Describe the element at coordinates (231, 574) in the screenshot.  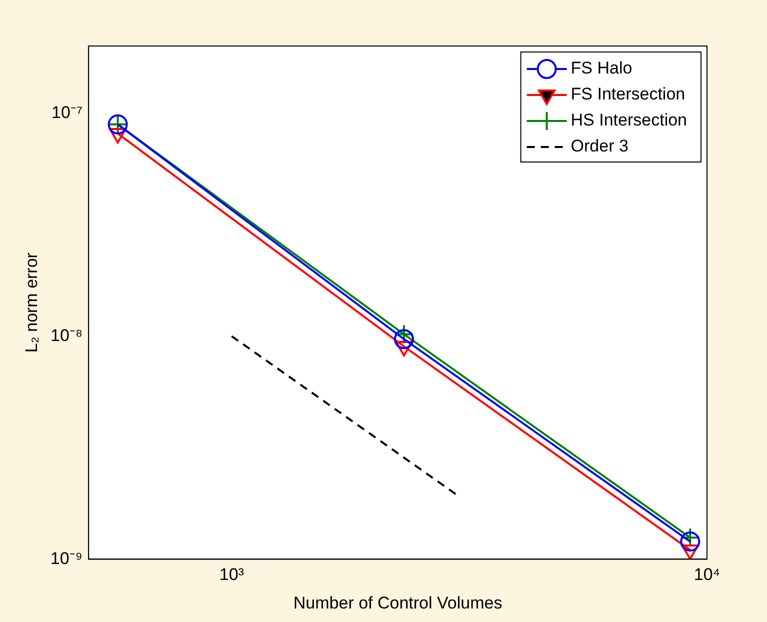
I see `x-tick-label: 10³` at that location.